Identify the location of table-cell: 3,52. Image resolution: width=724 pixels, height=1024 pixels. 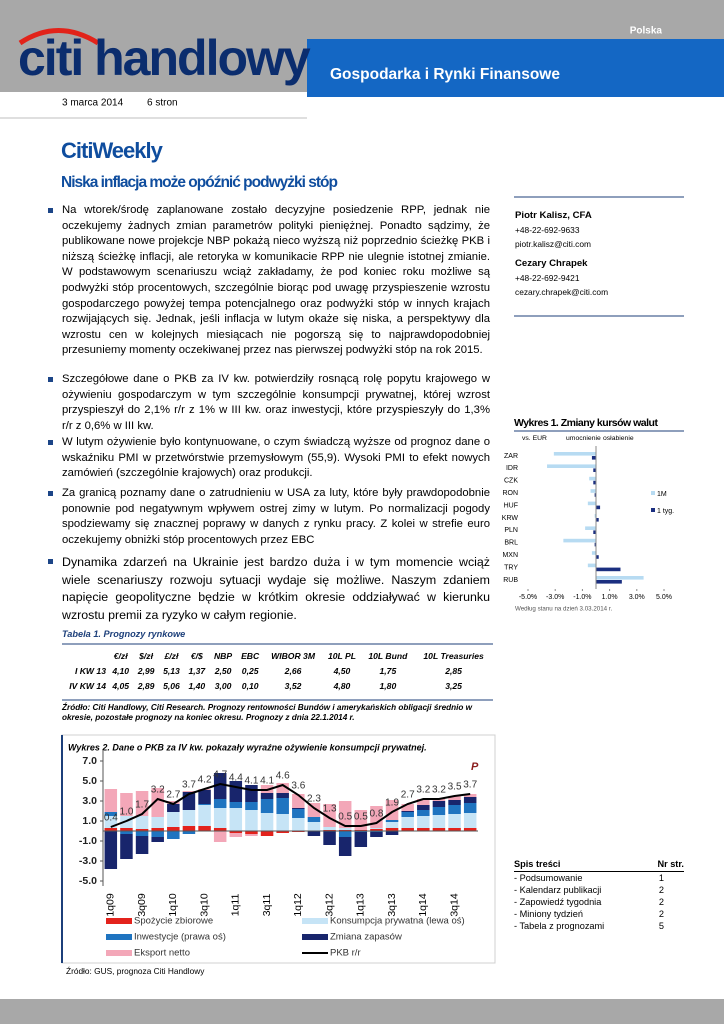
(293, 685).